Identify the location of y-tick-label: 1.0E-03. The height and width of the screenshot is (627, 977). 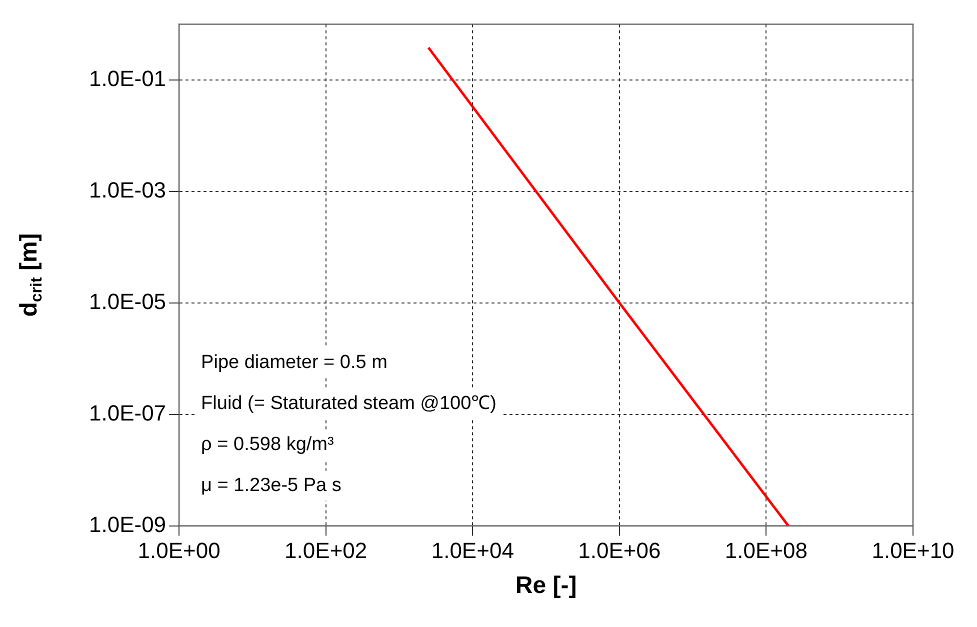
(127, 189).